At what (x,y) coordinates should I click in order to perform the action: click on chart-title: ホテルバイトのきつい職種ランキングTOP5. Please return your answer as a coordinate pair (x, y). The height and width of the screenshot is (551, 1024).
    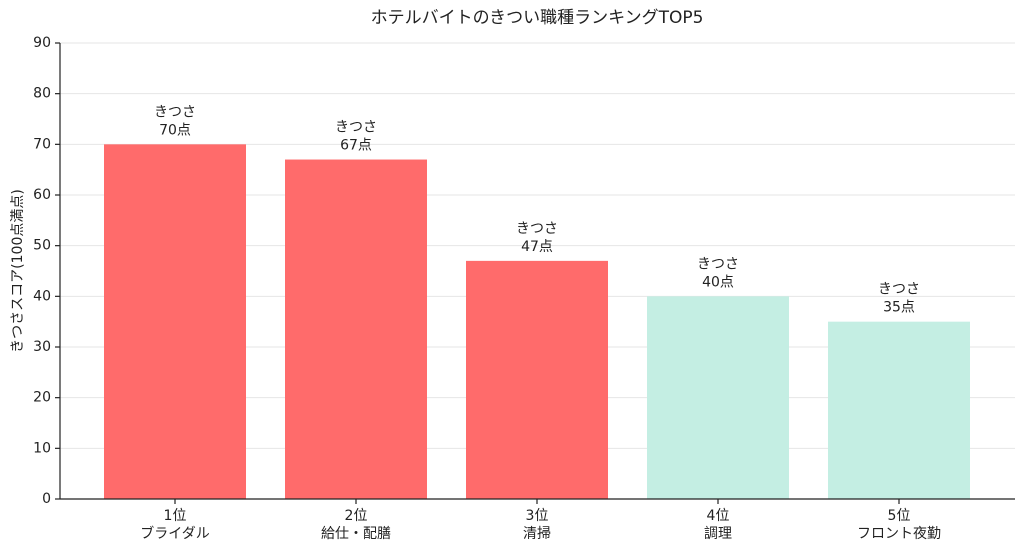
    Looking at the image, I should click on (537, 18).